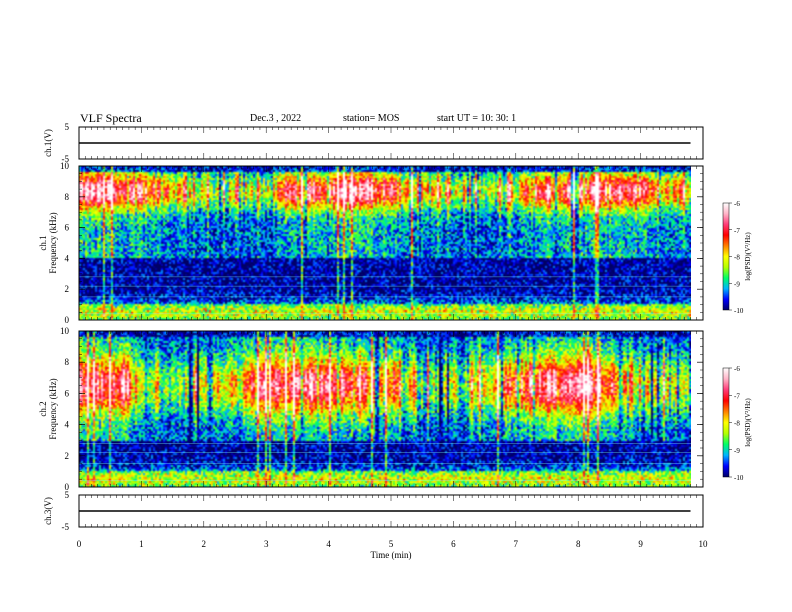 The width and height of the screenshot is (792, 612). Describe the element at coordinates (391, 544) in the screenshot. I see `xaxis-tick-label: 5` at that location.